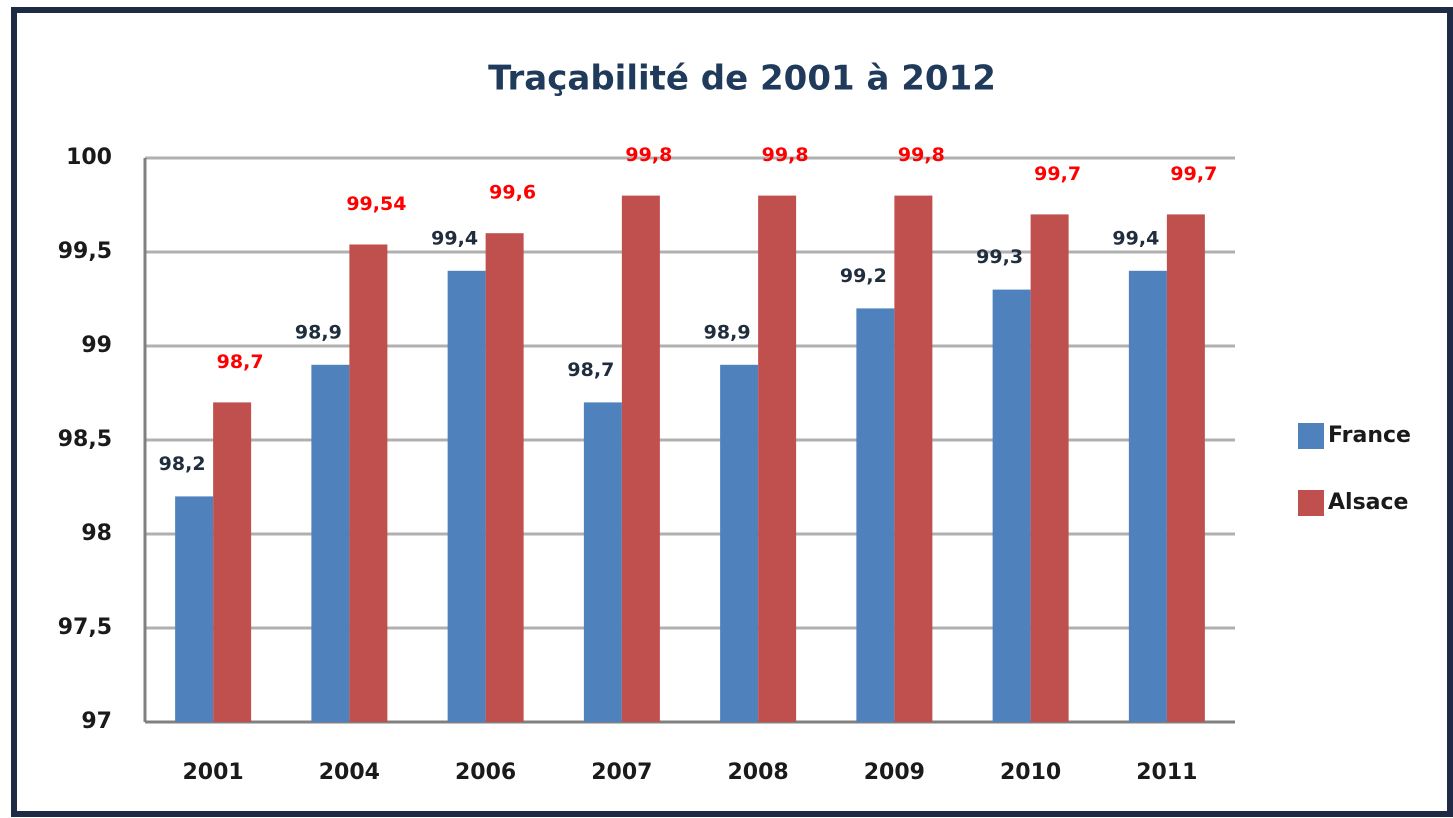 This screenshot has height=818, width=1453. What do you see at coordinates (742, 79) in the screenshot?
I see `chart-title: Traçabilité de 2001 à 2012` at bounding box center [742, 79].